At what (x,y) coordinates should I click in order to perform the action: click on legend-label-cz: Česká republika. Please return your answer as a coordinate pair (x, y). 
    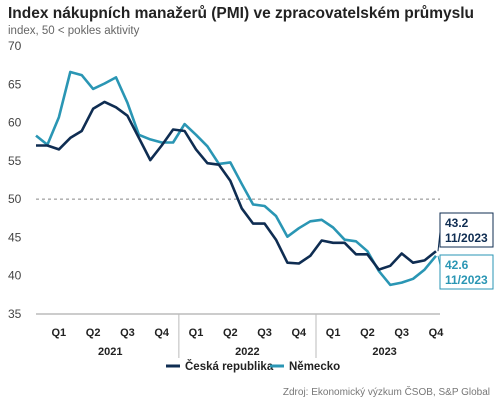
    Looking at the image, I should click on (229, 366).